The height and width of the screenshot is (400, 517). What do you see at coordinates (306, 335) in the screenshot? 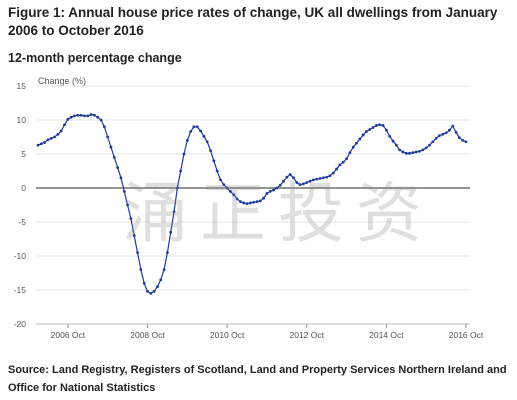
I see `x-tick-label: 2012 Oct` at bounding box center [306, 335].